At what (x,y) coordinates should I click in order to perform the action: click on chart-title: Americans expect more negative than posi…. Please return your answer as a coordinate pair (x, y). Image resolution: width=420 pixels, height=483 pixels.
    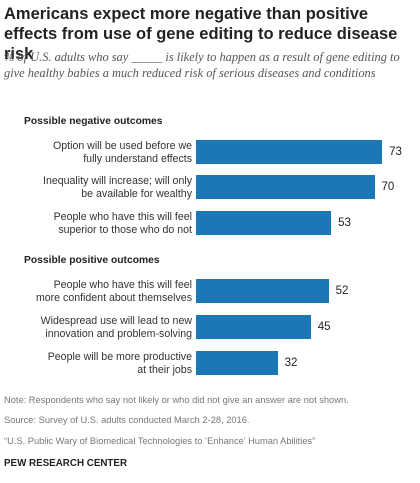
    Looking at the image, I should click on (201, 34).